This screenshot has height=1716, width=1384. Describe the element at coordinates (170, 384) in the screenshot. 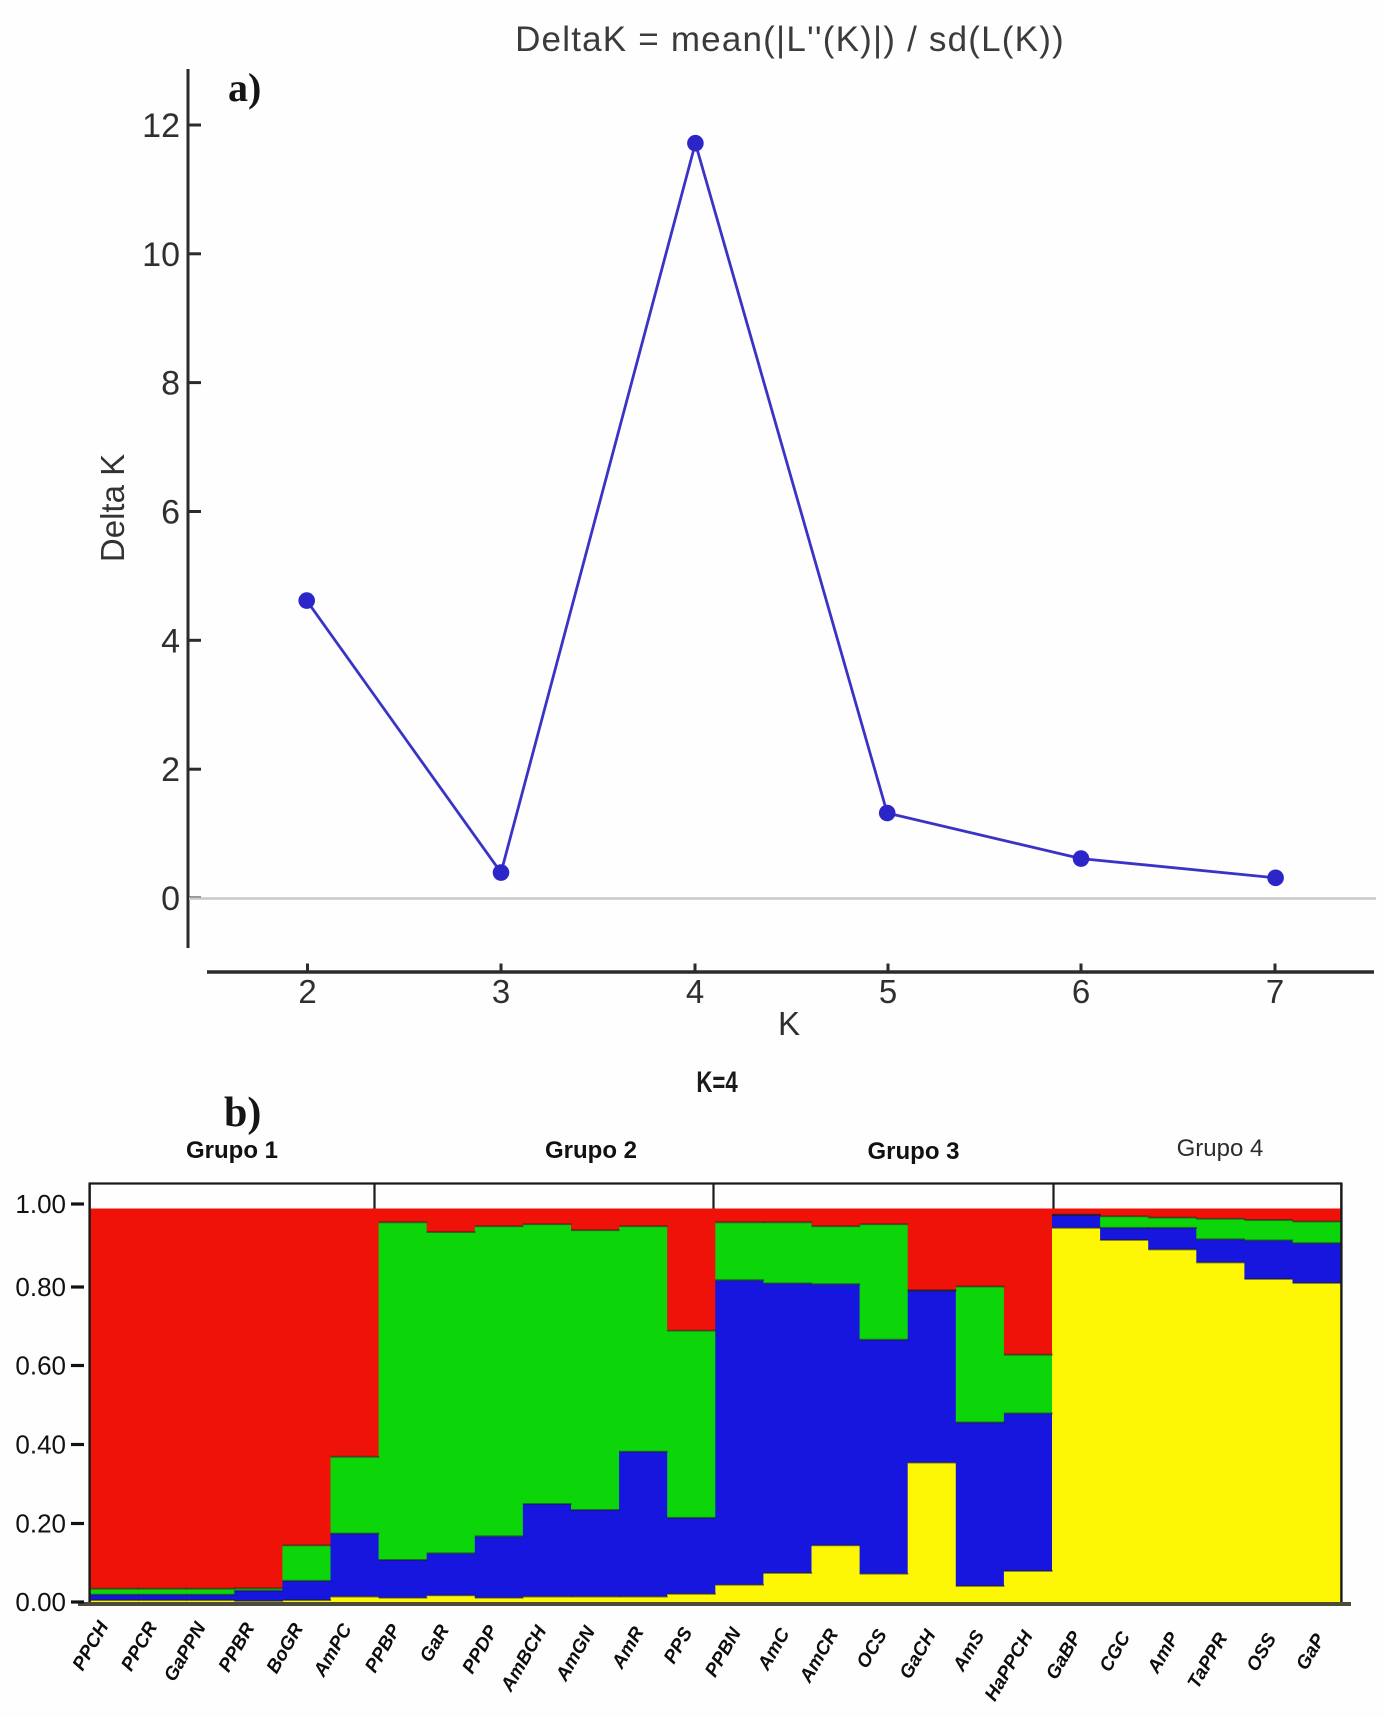

I see `svg-text: 8` at that location.